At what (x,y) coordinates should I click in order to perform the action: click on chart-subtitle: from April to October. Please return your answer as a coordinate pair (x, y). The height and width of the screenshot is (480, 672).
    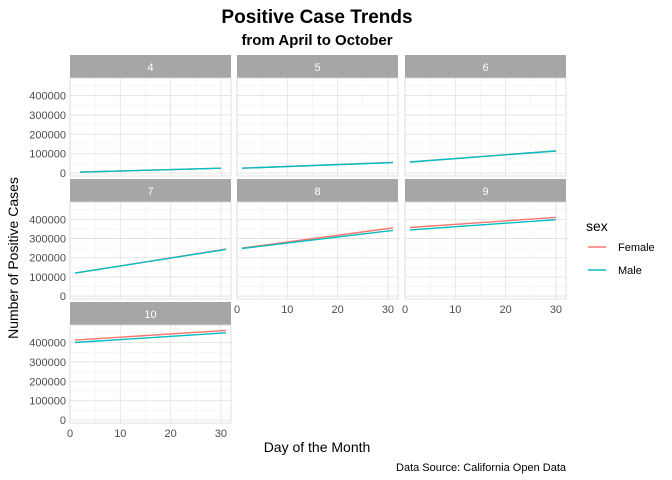
    Looking at the image, I should click on (316, 40).